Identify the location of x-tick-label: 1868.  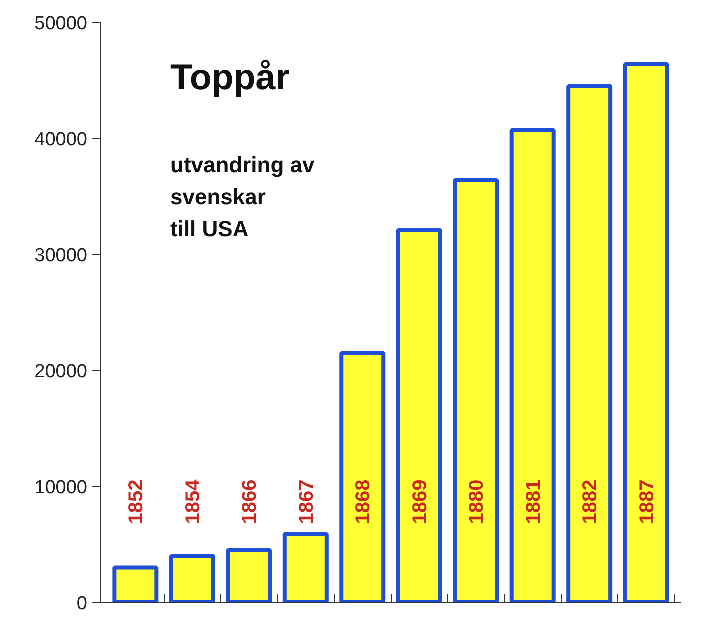
(363, 502).